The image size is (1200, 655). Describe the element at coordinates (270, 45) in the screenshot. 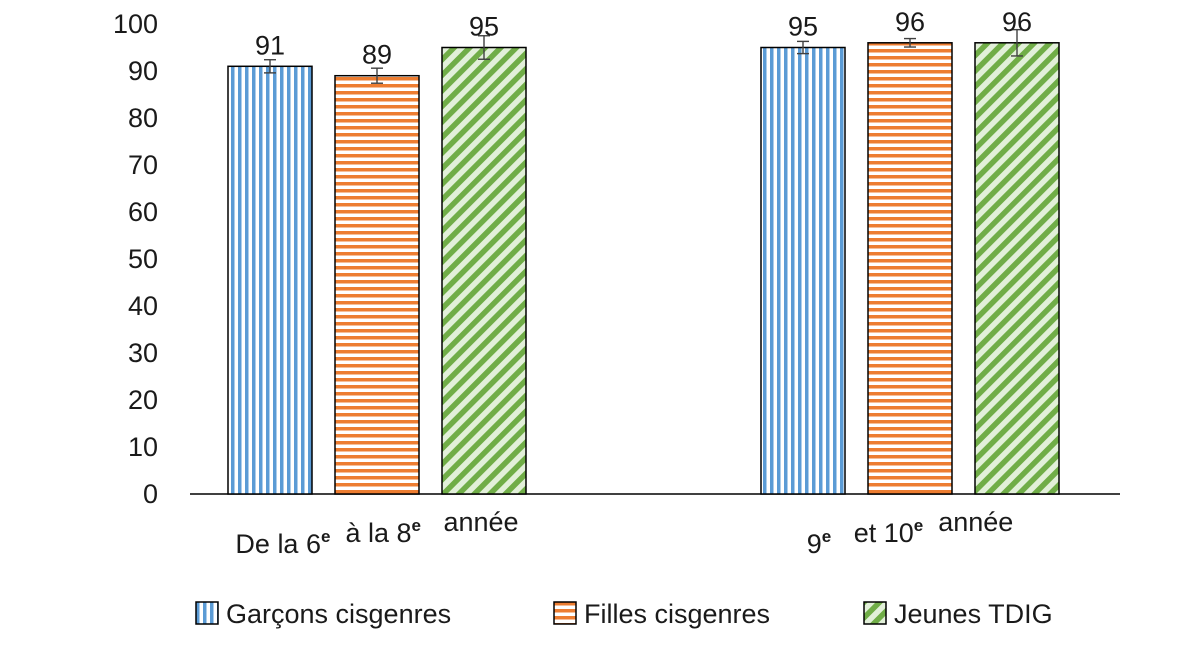

I see `data-label: 91` at that location.